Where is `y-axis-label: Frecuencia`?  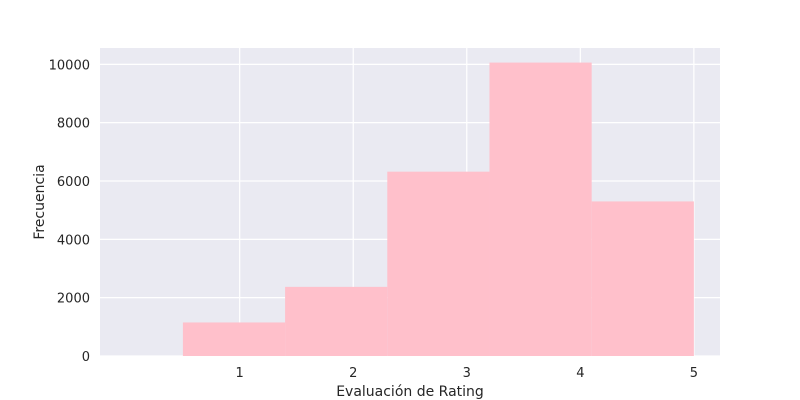
y-axis-label: Frecuencia is located at coordinates (40, 201).